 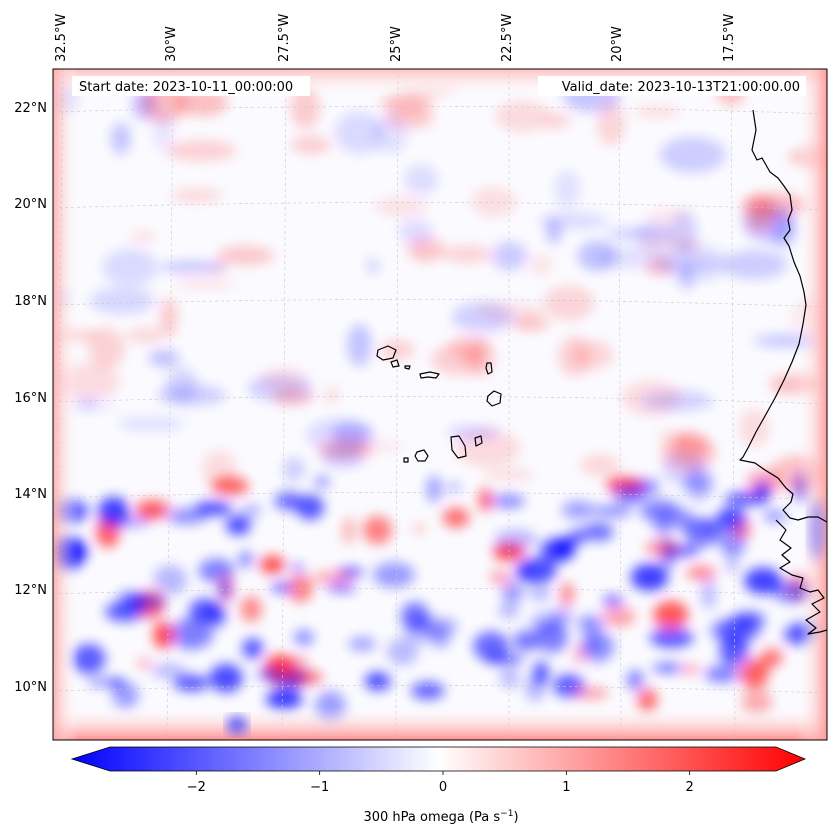 What do you see at coordinates (30, 301) in the screenshot?
I see `lat-label: 18°N` at bounding box center [30, 301].